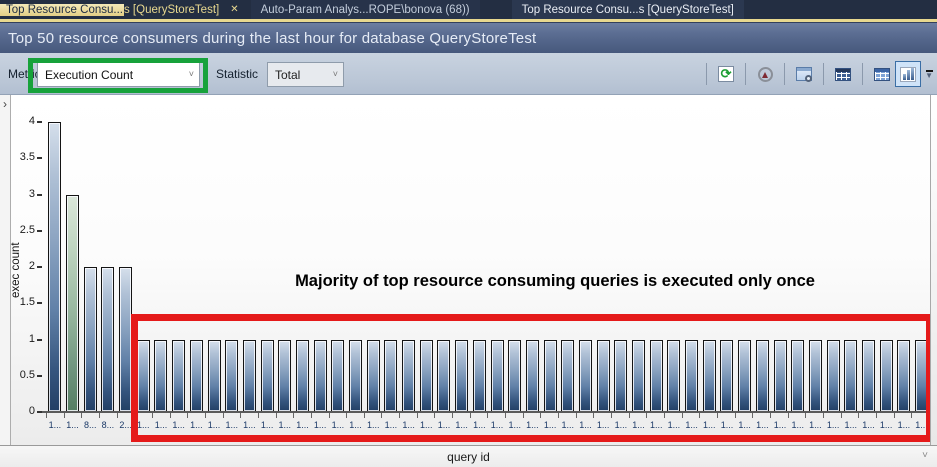  I want to click on statistic-dropdown: Total ˅, so click(305, 74).